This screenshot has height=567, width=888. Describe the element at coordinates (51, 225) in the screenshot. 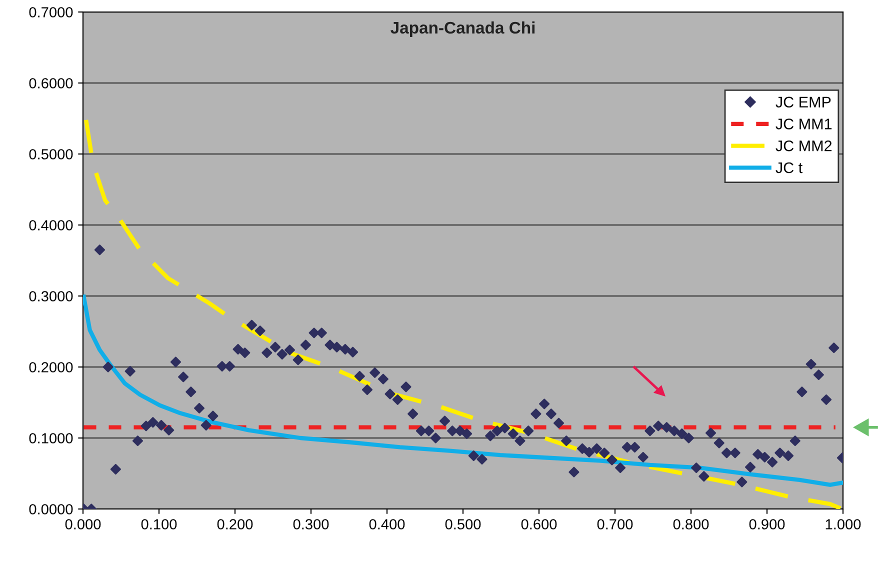

I see `y-tick-label: 0.4000` at that location.